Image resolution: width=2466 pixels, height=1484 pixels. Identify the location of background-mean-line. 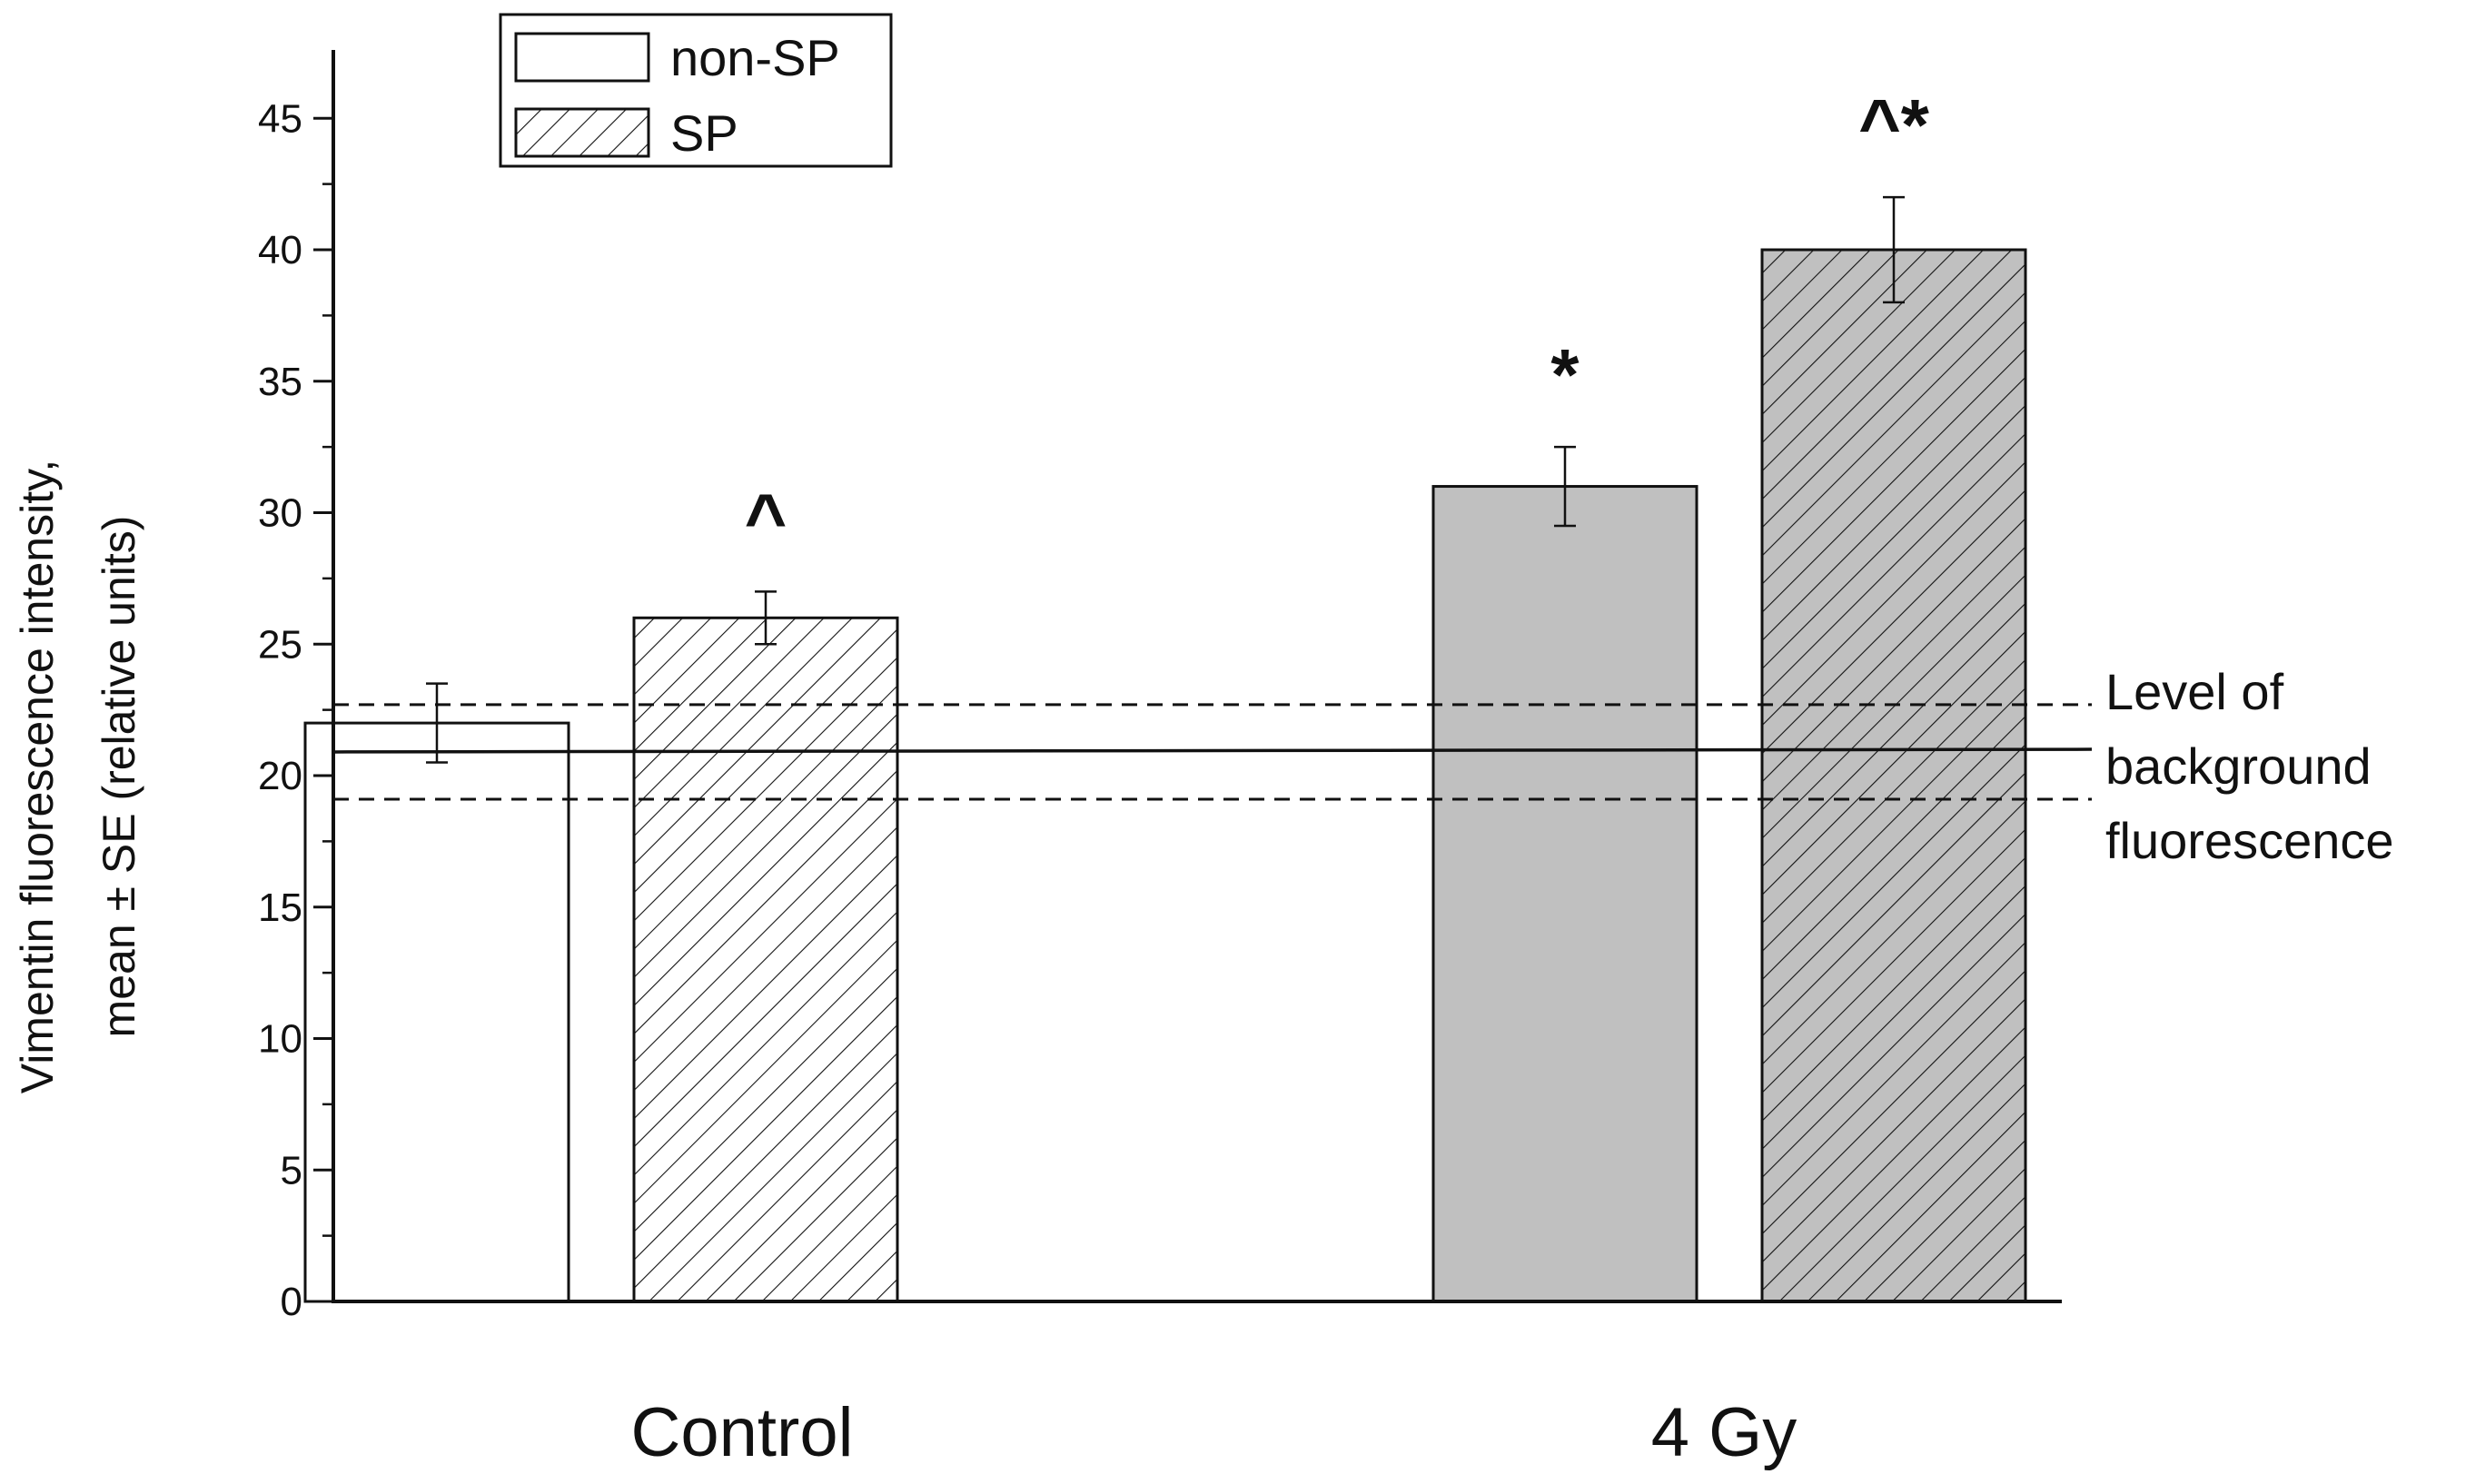
(1212, 750).